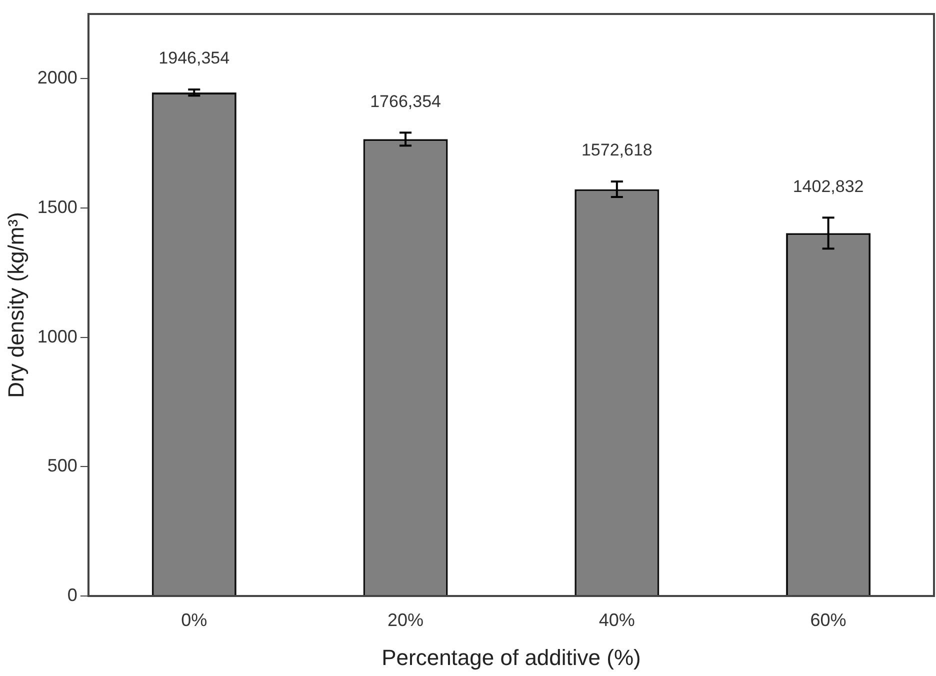  What do you see at coordinates (194, 620) in the screenshot?
I see `x-tick-label: 0%` at bounding box center [194, 620].